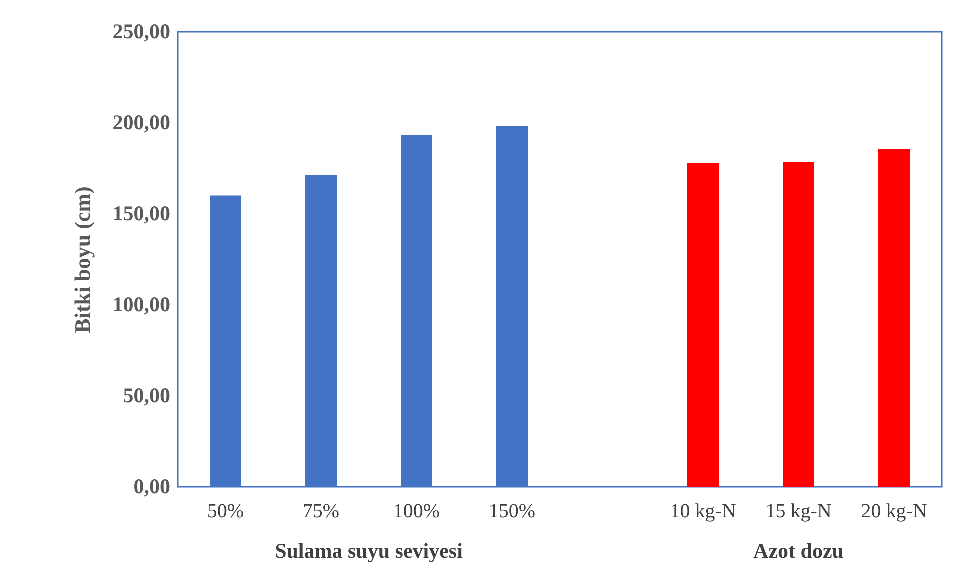 Image resolution: width=962 pixels, height=578 pixels. Describe the element at coordinates (894, 511) in the screenshot. I see `x-tick-label: 20 kg-N` at that location.